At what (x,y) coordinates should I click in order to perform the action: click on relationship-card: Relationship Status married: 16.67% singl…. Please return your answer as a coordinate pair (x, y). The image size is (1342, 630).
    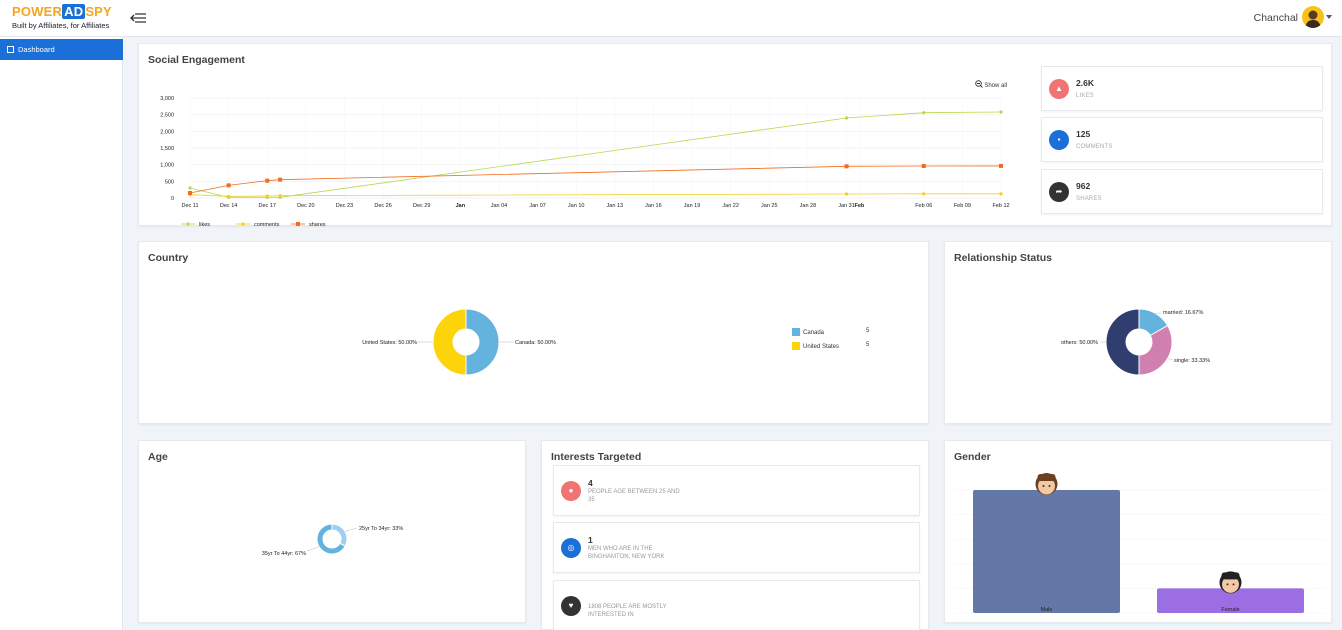
    Looking at the image, I should click on (1138, 332).